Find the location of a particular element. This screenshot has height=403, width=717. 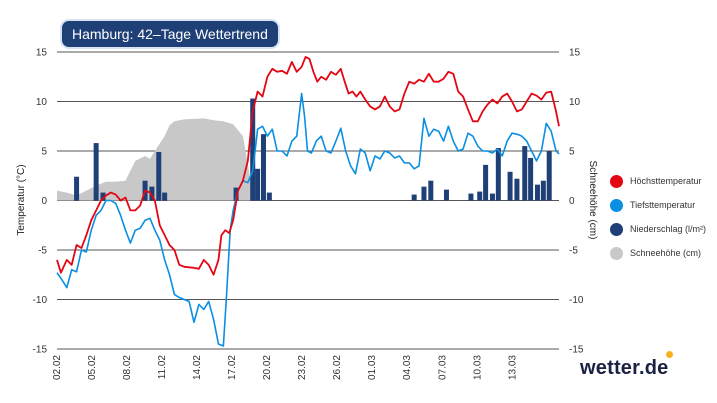

legend-label: Schneehöhe (cm) is located at coordinates (666, 253).